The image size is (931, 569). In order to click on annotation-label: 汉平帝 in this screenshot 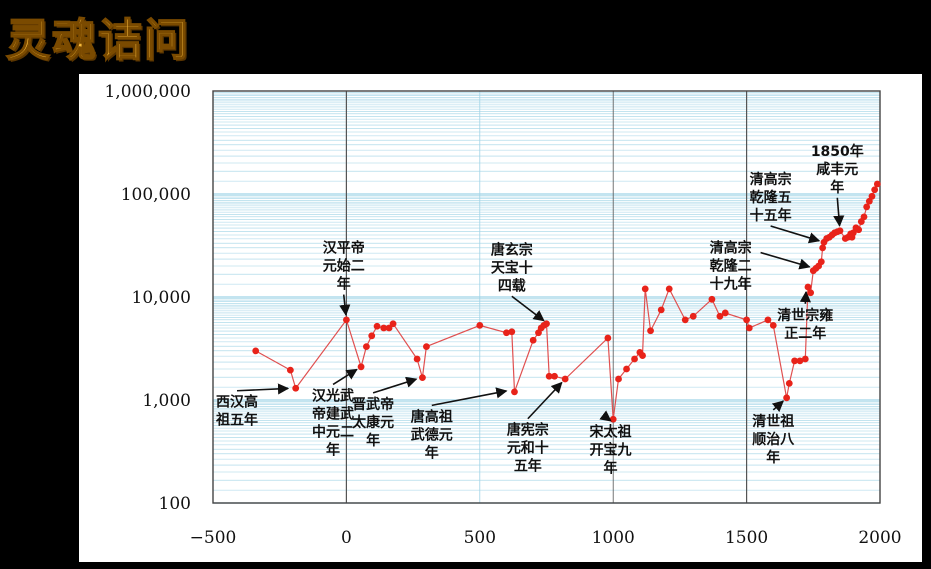, I will do `click(344, 248)`.